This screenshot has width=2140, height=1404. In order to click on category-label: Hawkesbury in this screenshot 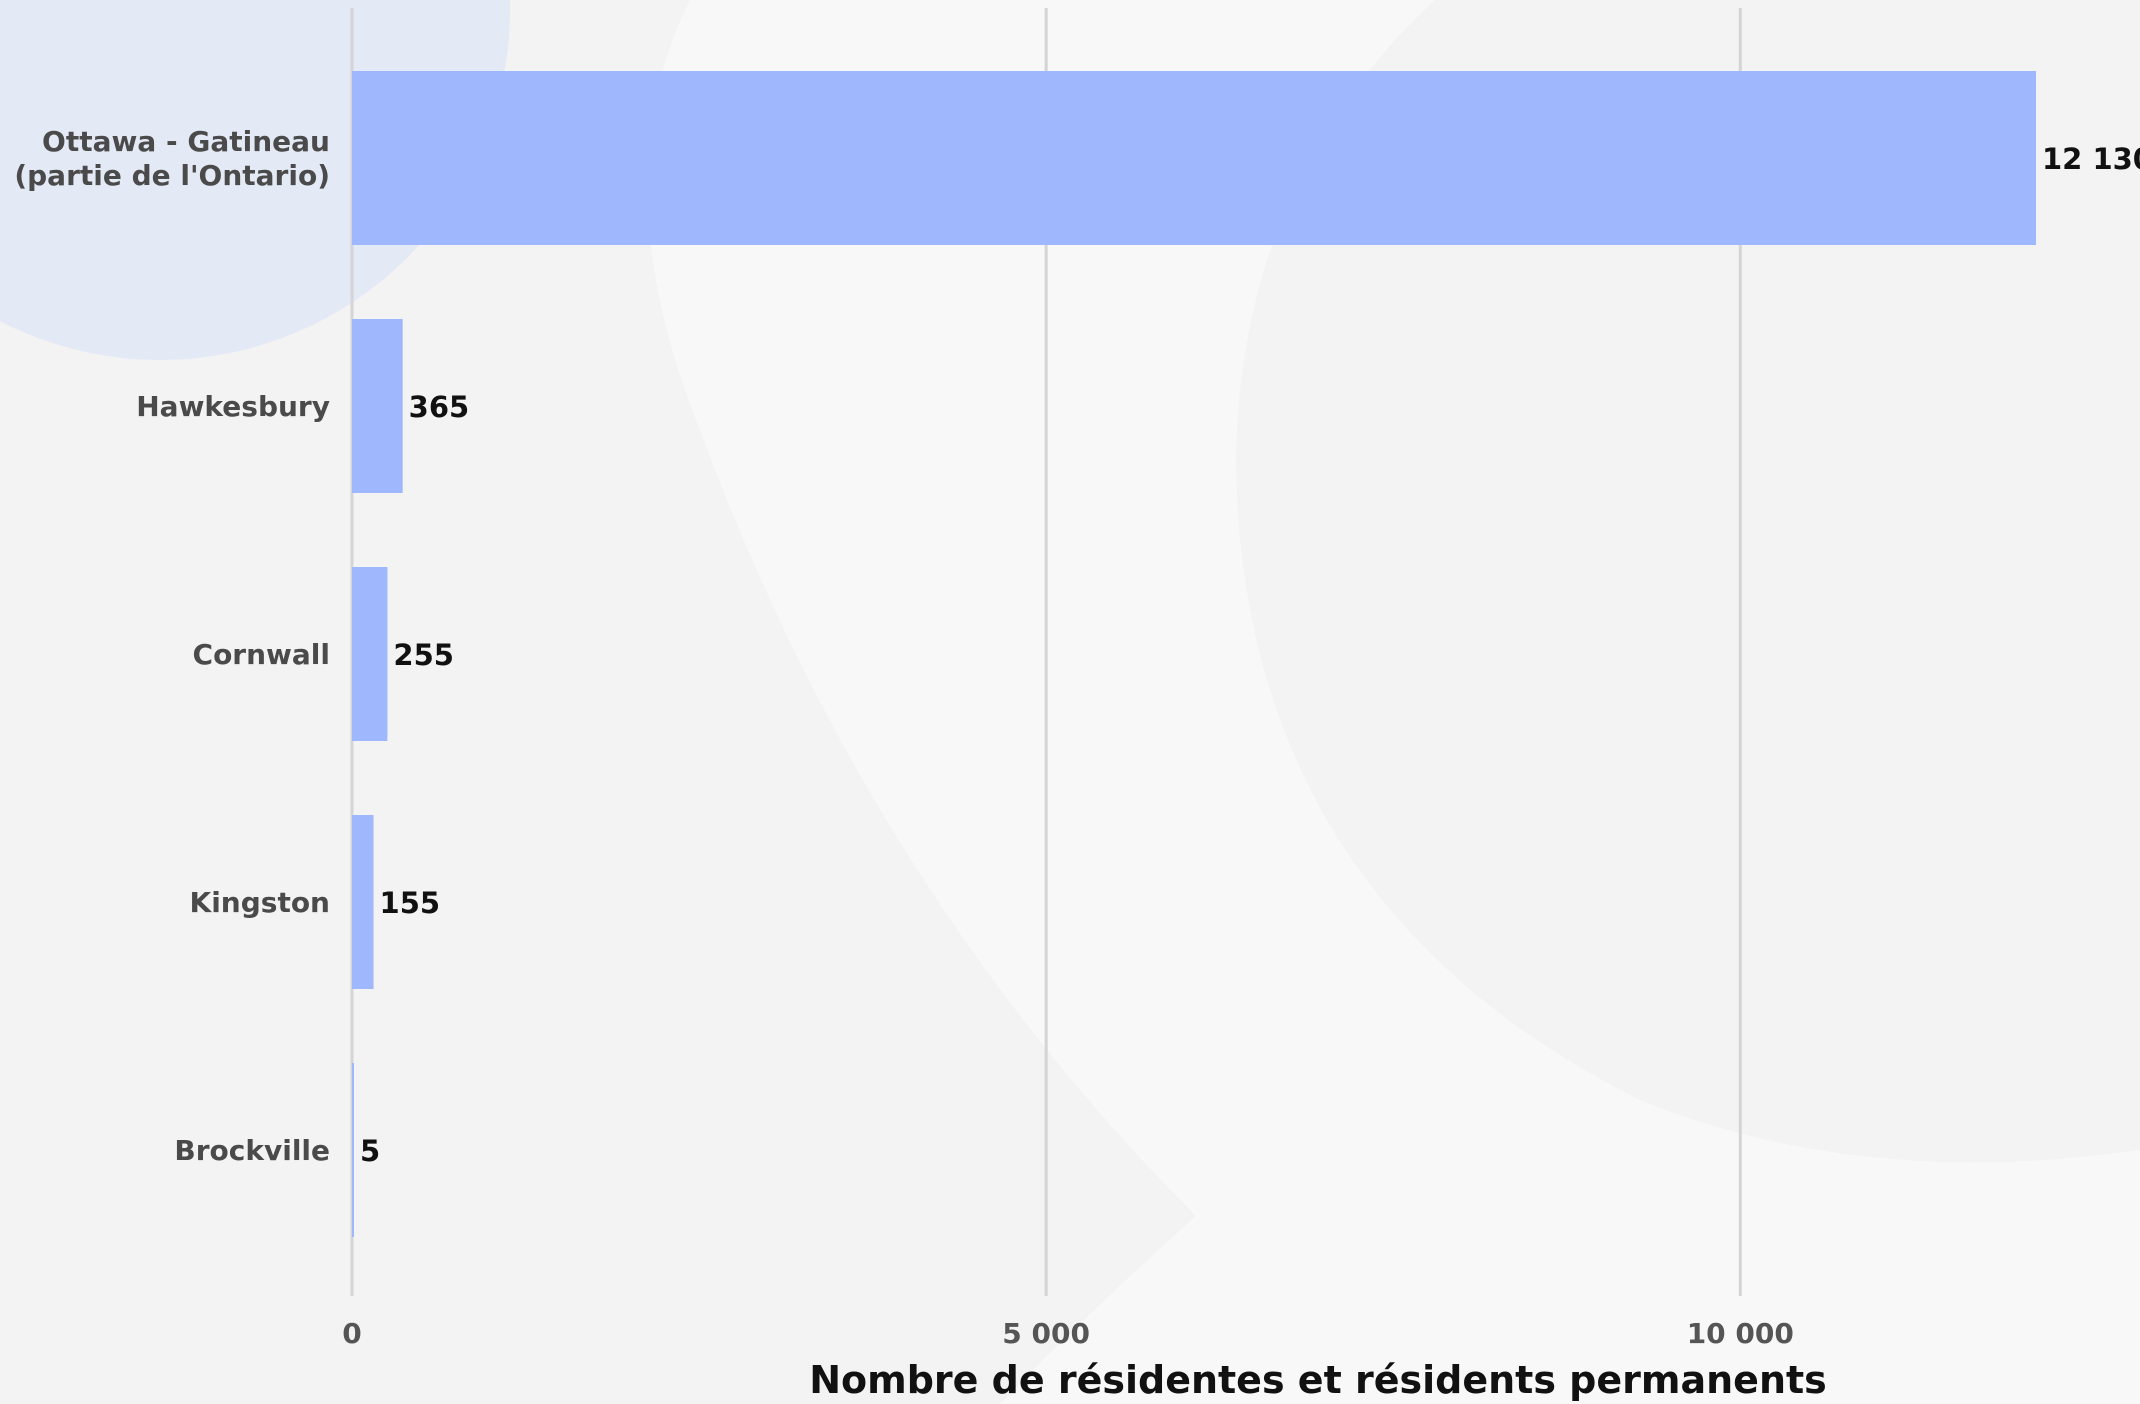, I will do `click(233, 406)`.